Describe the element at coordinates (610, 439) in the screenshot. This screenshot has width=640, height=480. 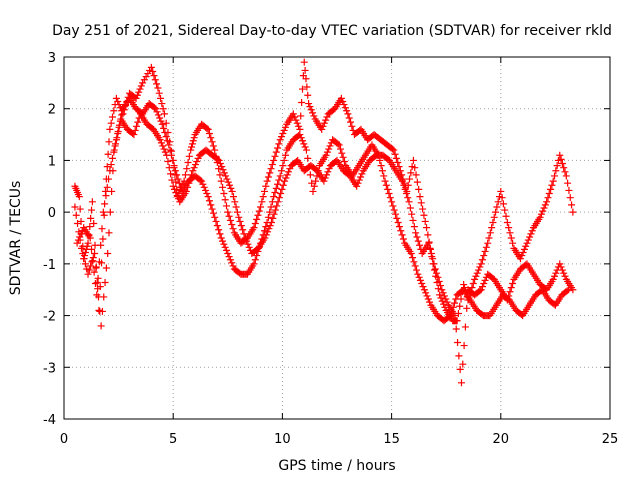
I see `x-tick-label: 25` at that location.